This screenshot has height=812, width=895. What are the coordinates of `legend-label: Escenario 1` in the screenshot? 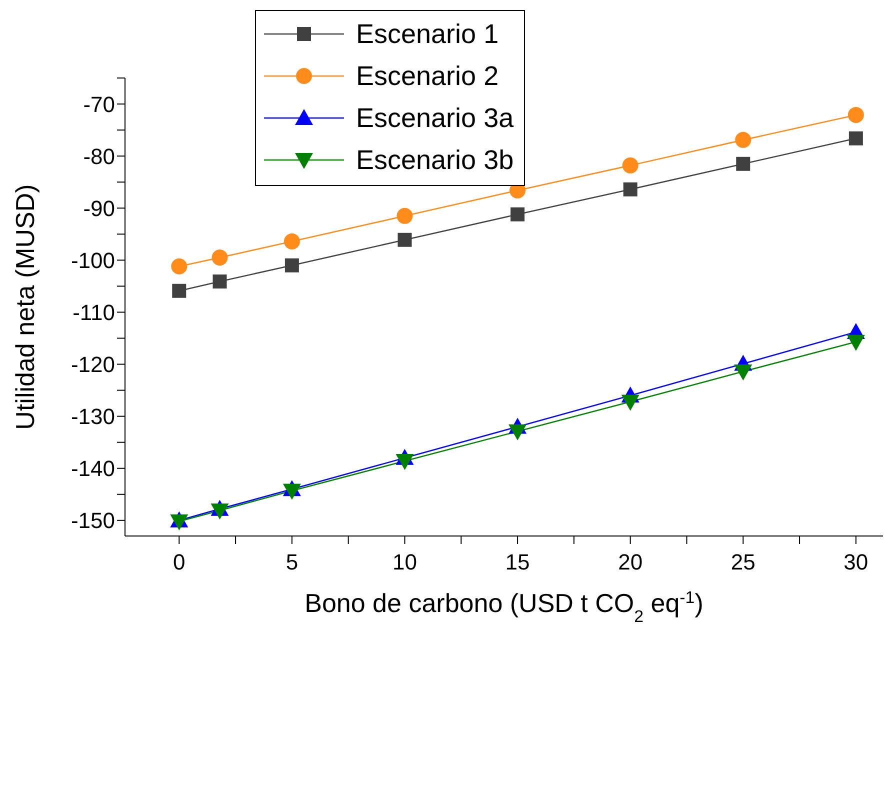 It's located at (427, 34).